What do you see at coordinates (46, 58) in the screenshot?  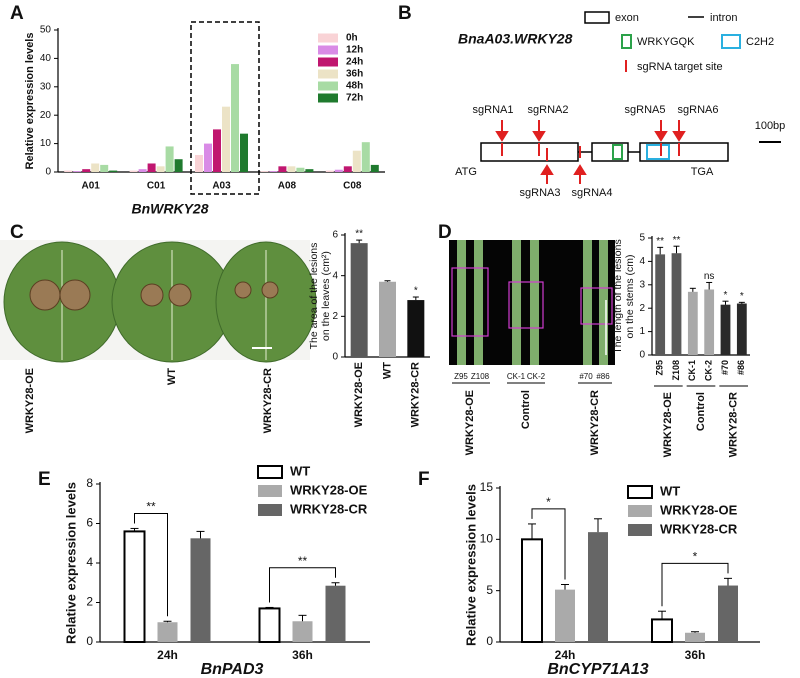 I see `y-tick-label: 40` at bounding box center [46, 58].